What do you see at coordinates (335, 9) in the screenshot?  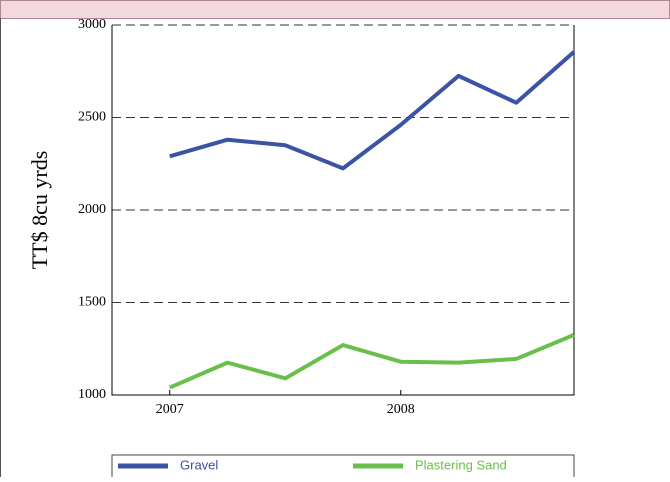 I see `header-bar` at bounding box center [335, 9].